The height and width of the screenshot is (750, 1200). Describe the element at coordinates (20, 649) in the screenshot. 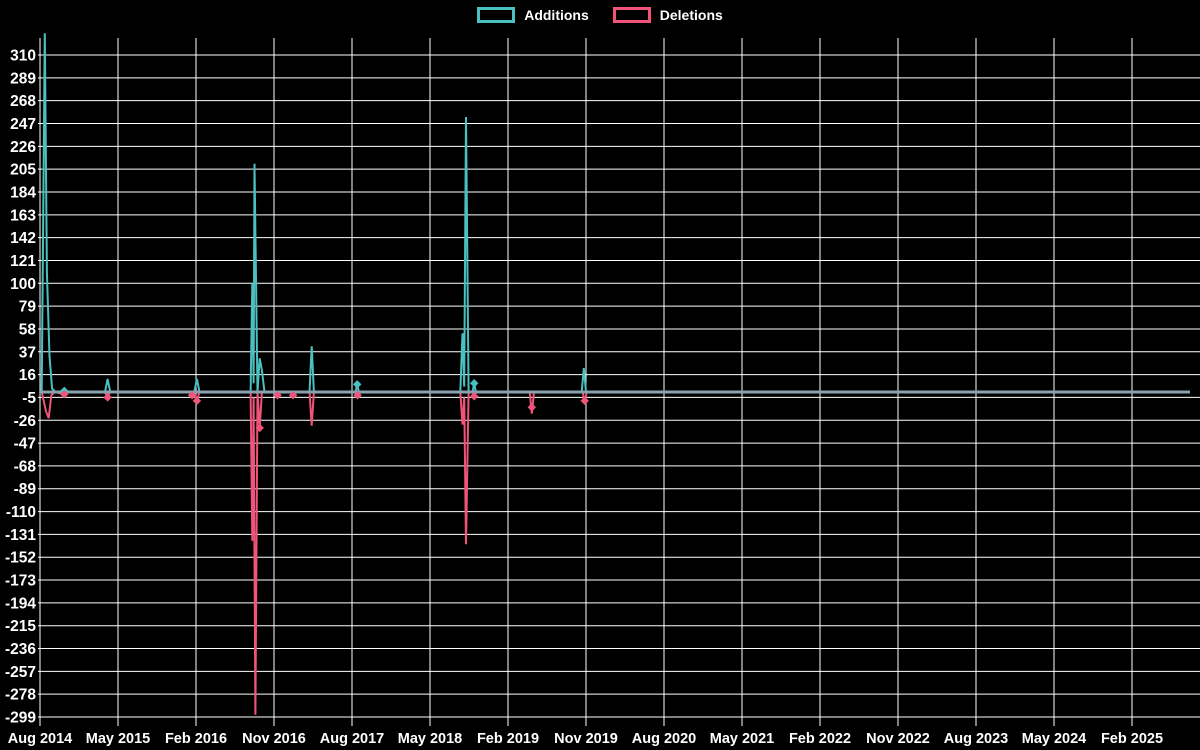

I see `y-tick-label: -236` at that location.